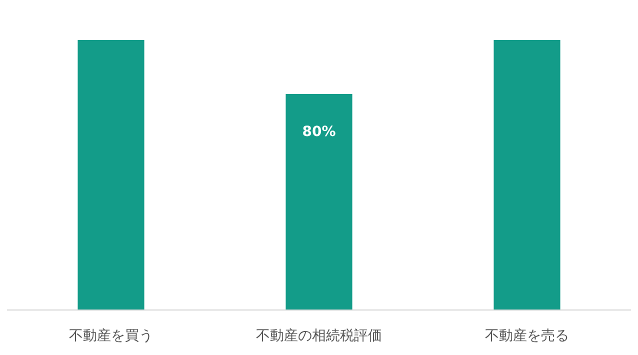  I want to click on x-tick-label: 不動産を買う, so click(111, 336).